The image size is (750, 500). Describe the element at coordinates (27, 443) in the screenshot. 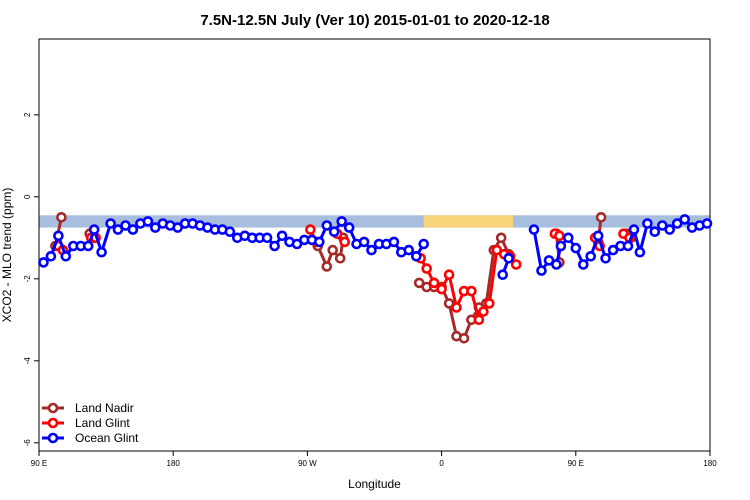

I see `y-tick-label: -6` at that location.